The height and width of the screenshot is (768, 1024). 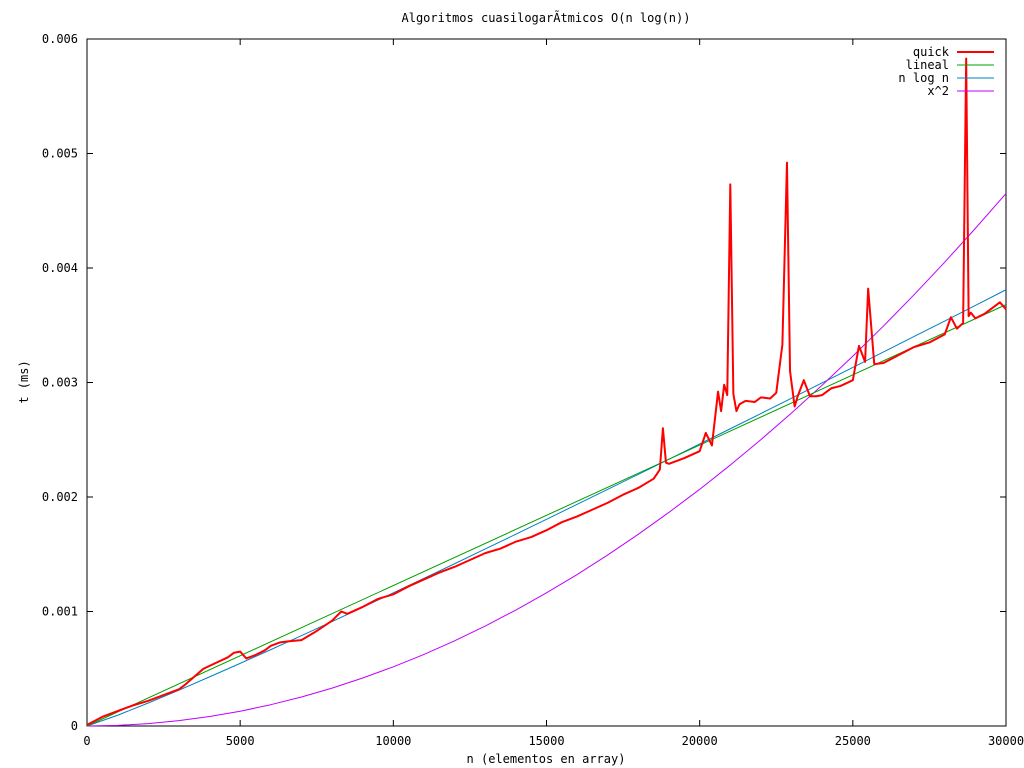 I want to click on x-tick-label: 10000, so click(x=393, y=741).